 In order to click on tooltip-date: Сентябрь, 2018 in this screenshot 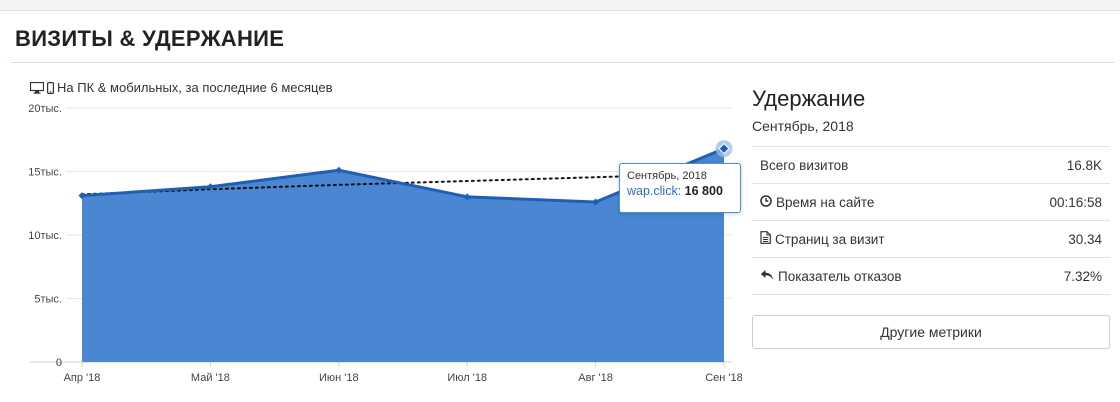, I will do `click(667, 176)`.